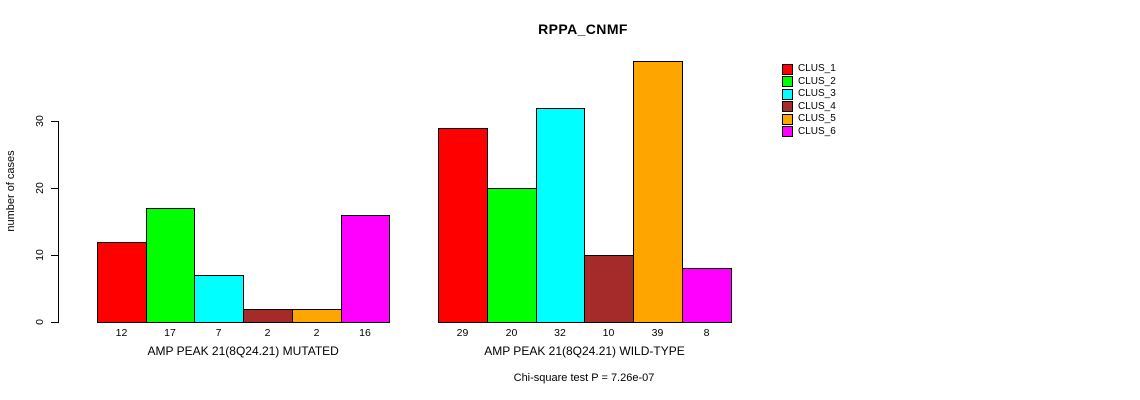 The height and width of the screenshot is (400, 1140). What do you see at coordinates (817, 81) in the screenshot?
I see `legend-label: CLUS_2` at bounding box center [817, 81].